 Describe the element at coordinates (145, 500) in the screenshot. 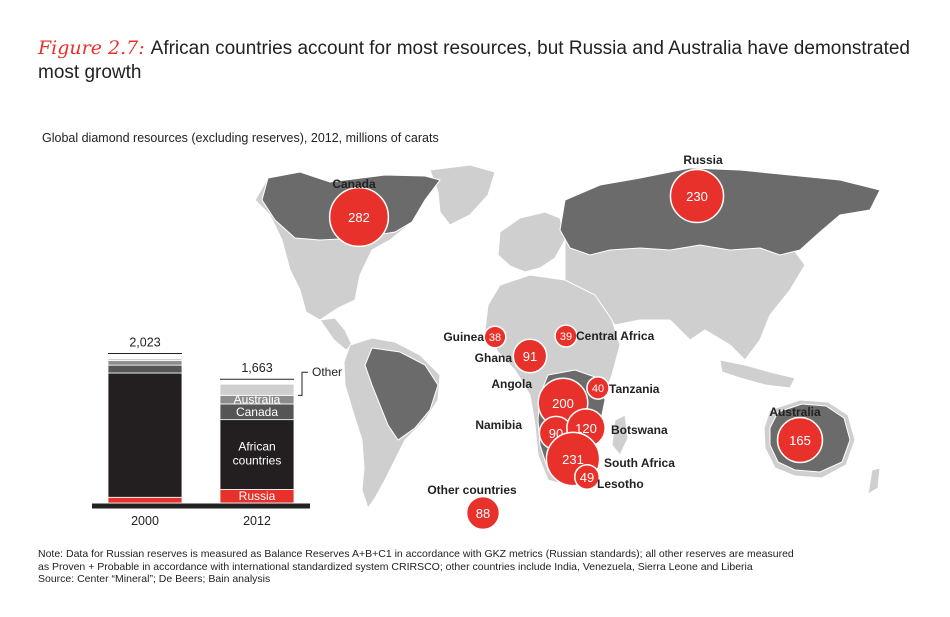

I see `bar-segment-russia-2000` at that location.